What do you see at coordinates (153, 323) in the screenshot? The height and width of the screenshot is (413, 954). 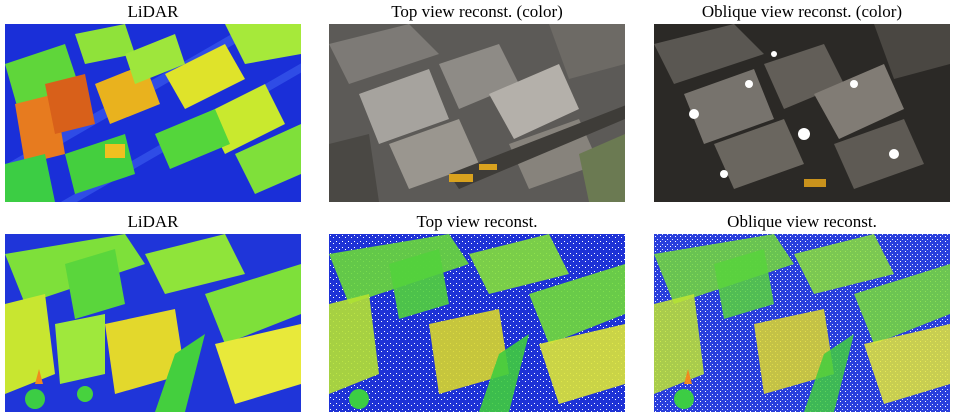 I see `lidar-oblique-image` at bounding box center [153, 323].